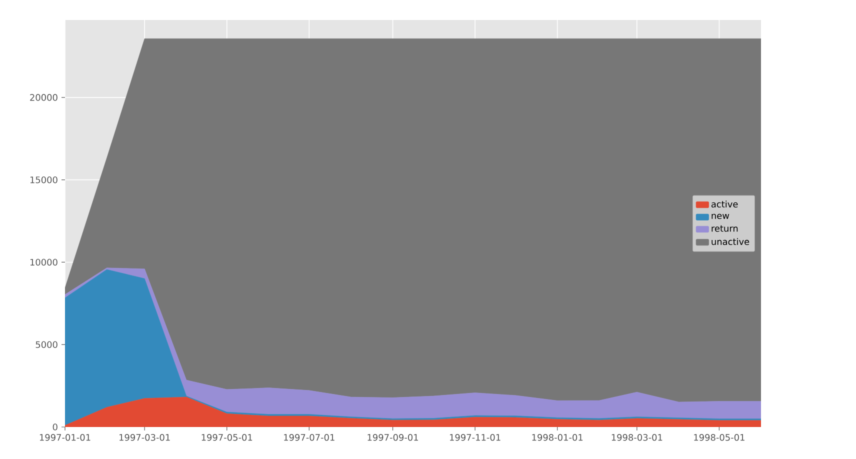 Image resolution: width=856 pixels, height=459 pixels. What do you see at coordinates (44, 97) in the screenshot?
I see `y-tick-label: 20000` at bounding box center [44, 97].